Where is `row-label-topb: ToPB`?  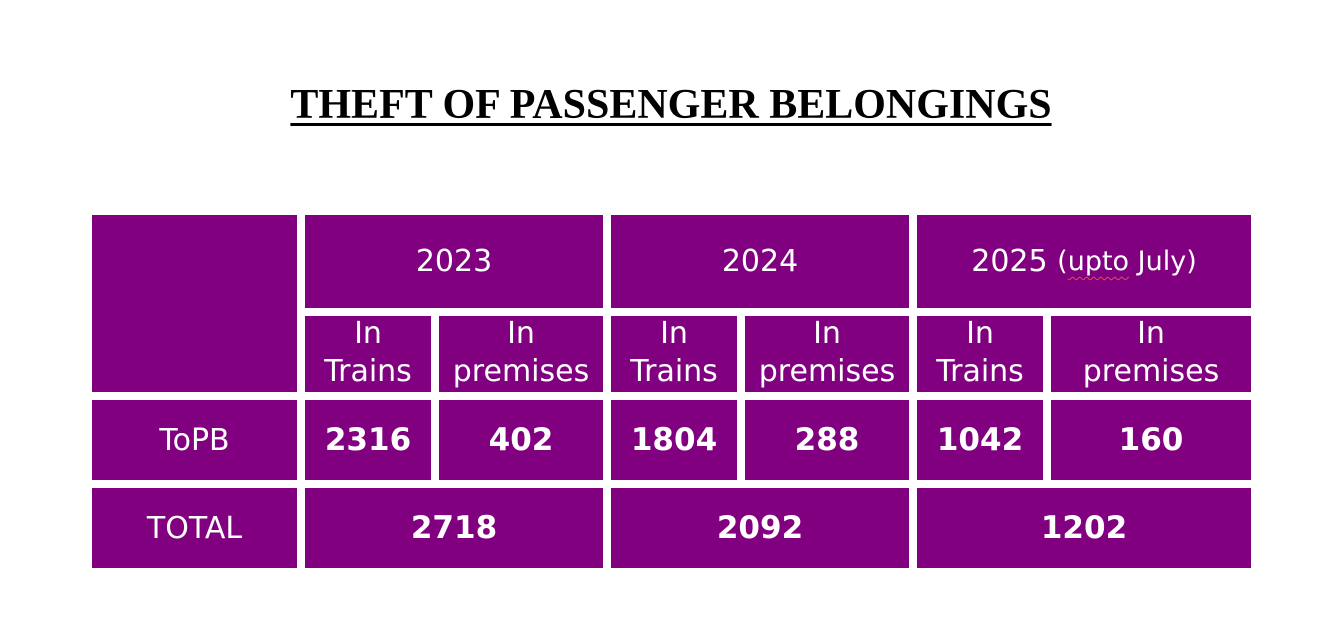
row-label-topb: ToPB is located at coordinates (194, 440).